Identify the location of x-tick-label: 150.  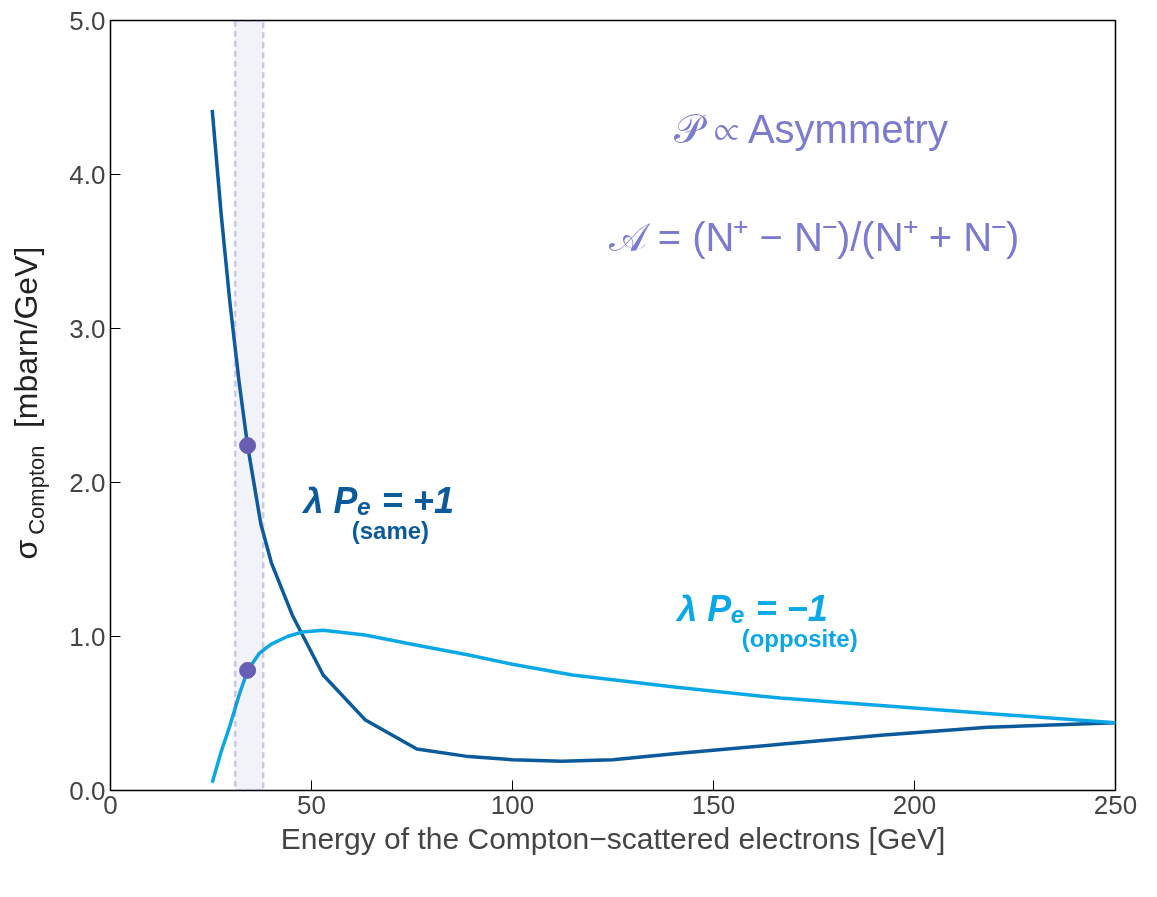
(713, 804).